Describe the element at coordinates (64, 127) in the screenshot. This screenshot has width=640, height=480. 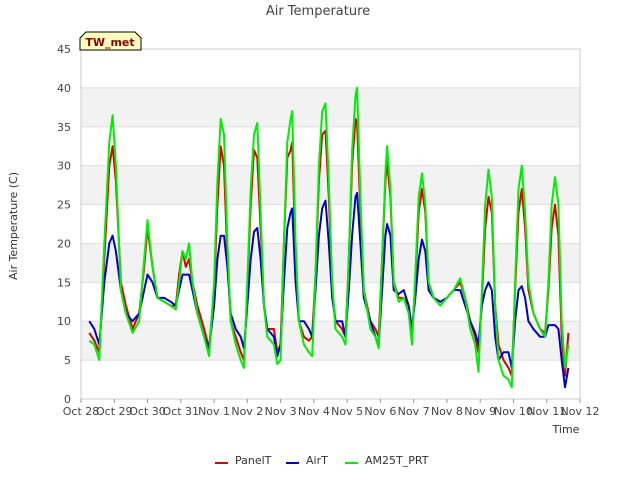
I see `y-tick-label: 35` at that location.